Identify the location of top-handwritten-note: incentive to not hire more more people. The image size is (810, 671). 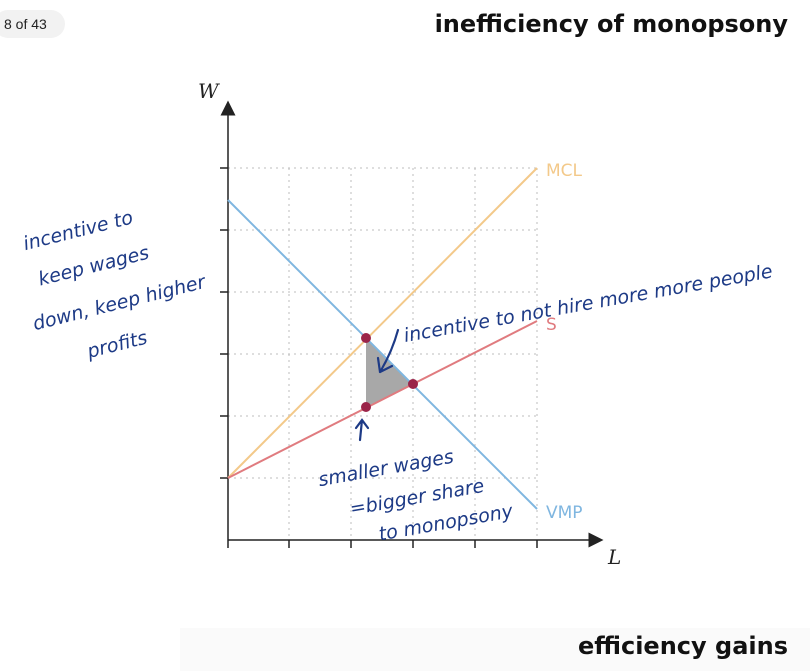
(588, 303).